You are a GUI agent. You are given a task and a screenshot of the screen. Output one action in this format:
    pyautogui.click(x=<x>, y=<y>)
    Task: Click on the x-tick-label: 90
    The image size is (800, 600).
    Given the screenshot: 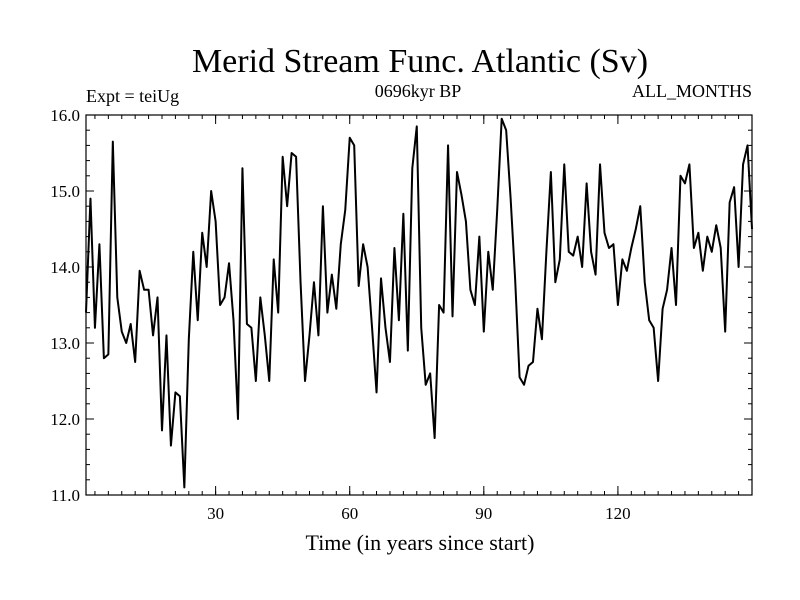 What is the action you would take?
    pyautogui.click(x=483, y=513)
    